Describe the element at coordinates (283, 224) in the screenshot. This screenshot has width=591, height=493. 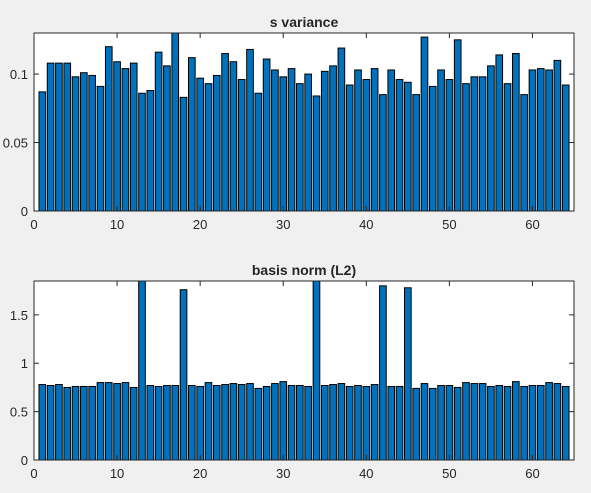
I see `x-tick-label: 30` at that location.